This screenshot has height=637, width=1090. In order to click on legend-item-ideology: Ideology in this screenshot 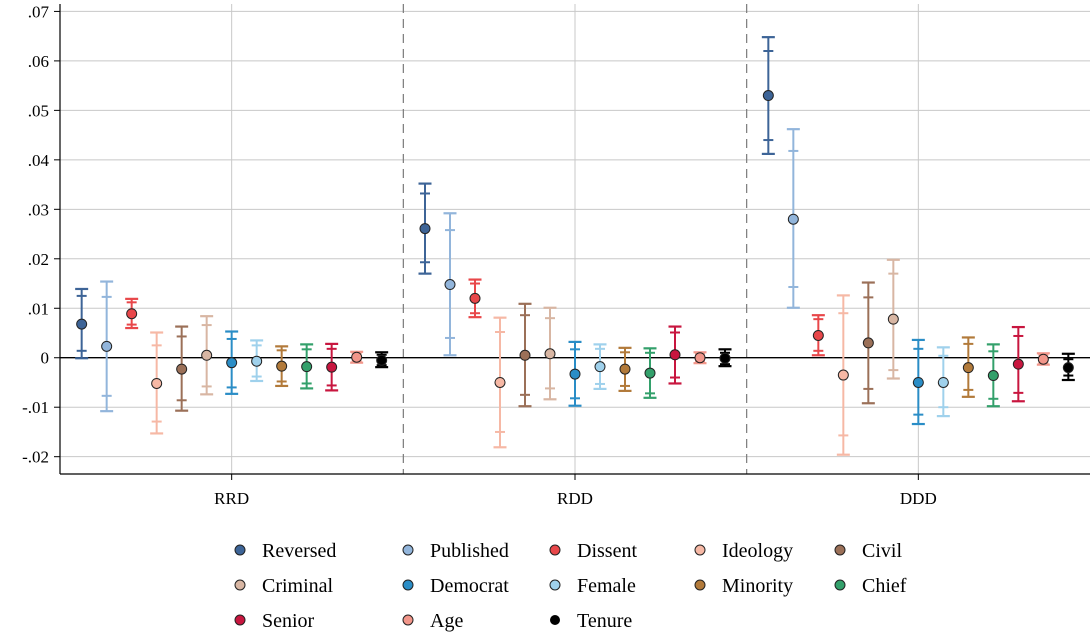, I will do `click(743, 551)`.